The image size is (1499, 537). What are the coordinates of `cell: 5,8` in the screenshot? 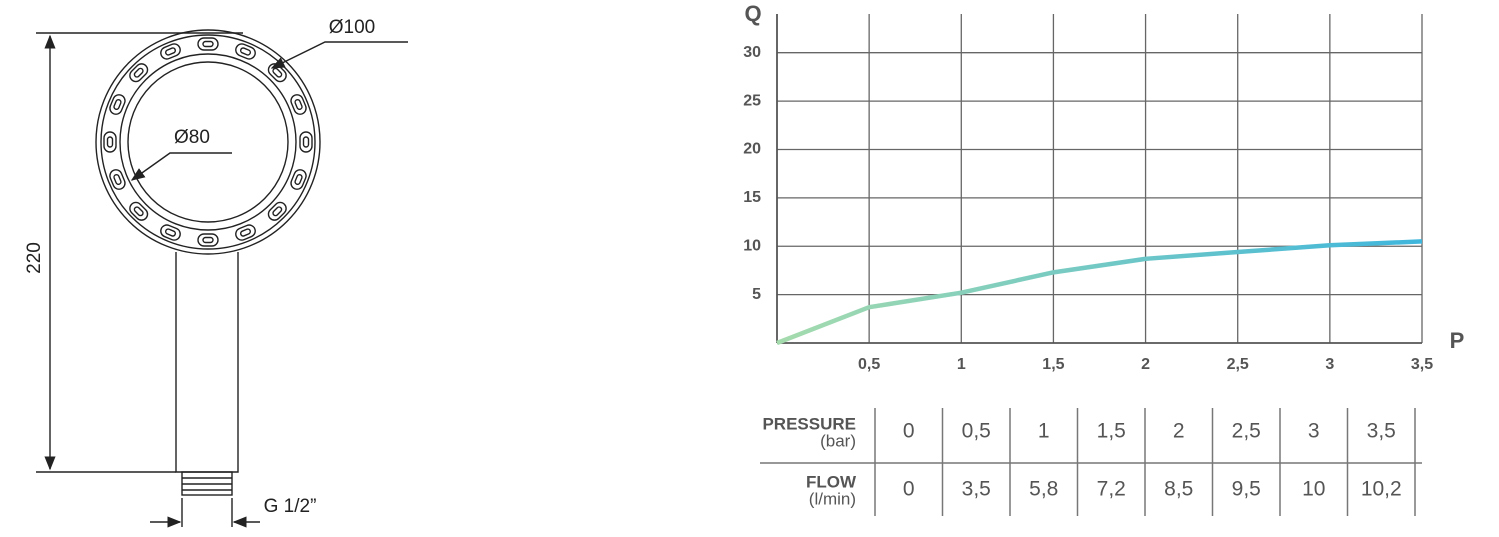 It's located at (1043, 489).